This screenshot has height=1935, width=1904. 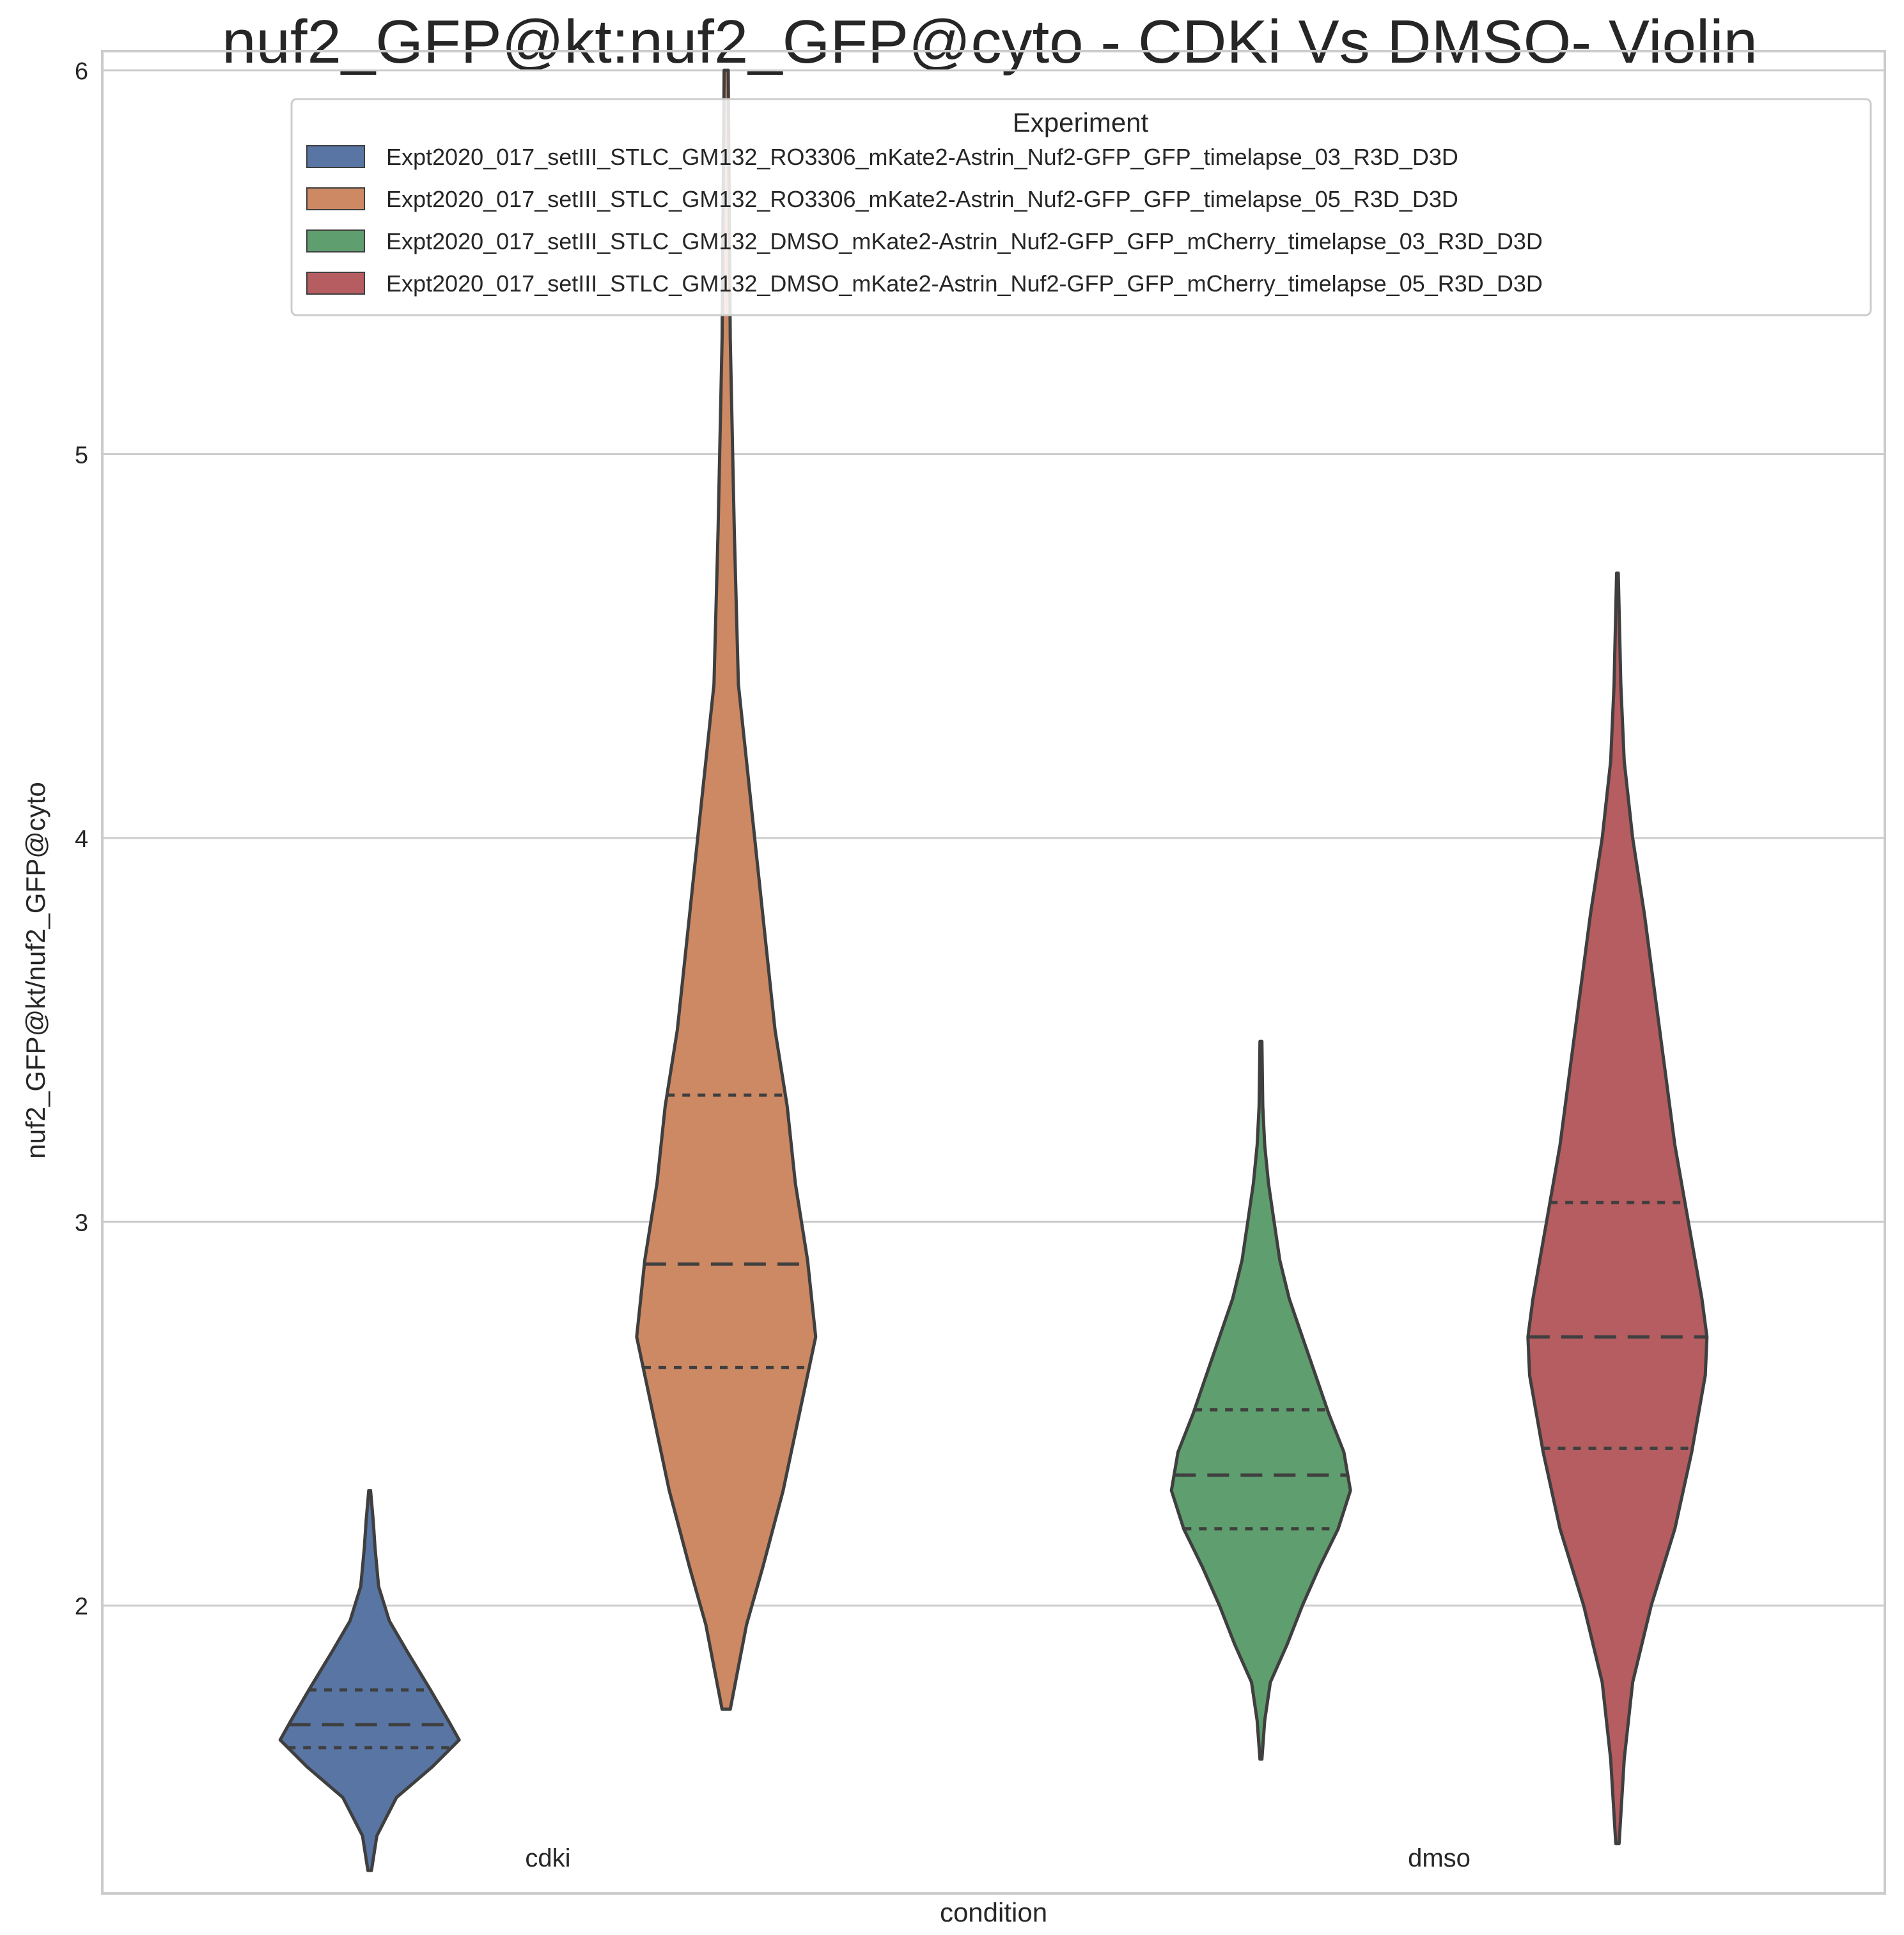 What do you see at coordinates (35, 970) in the screenshot?
I see `y-axis-label: nuf2_GFP@kt/nuf2_GFP@cyto` at bounding box center [35, 970].